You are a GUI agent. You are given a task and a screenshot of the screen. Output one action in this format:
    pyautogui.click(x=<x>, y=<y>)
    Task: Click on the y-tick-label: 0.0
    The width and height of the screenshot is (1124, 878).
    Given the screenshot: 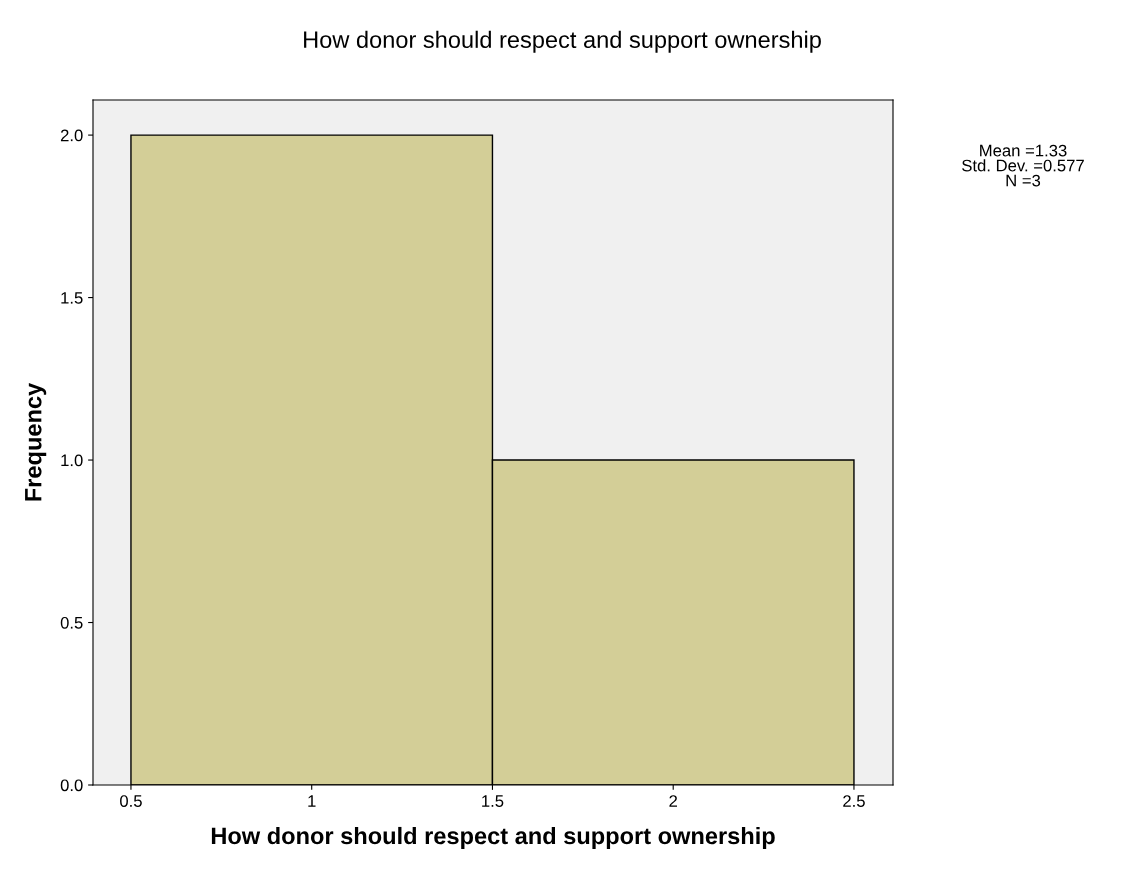 What is the action you would take?
    pyautogui.click(x=71, y=785)
    